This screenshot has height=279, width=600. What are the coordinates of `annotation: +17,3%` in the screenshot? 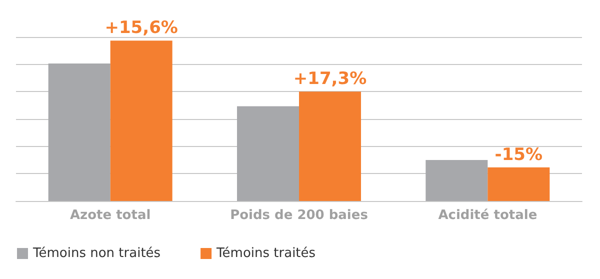 It's located at (330, 79).